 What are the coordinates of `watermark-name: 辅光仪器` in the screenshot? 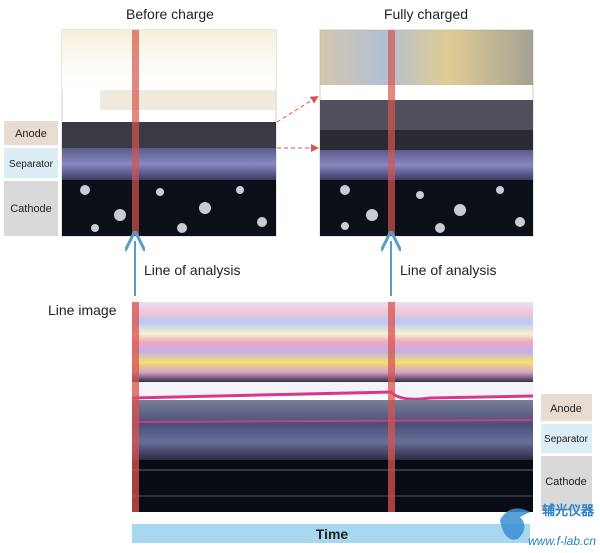 It's located at (568, 510).